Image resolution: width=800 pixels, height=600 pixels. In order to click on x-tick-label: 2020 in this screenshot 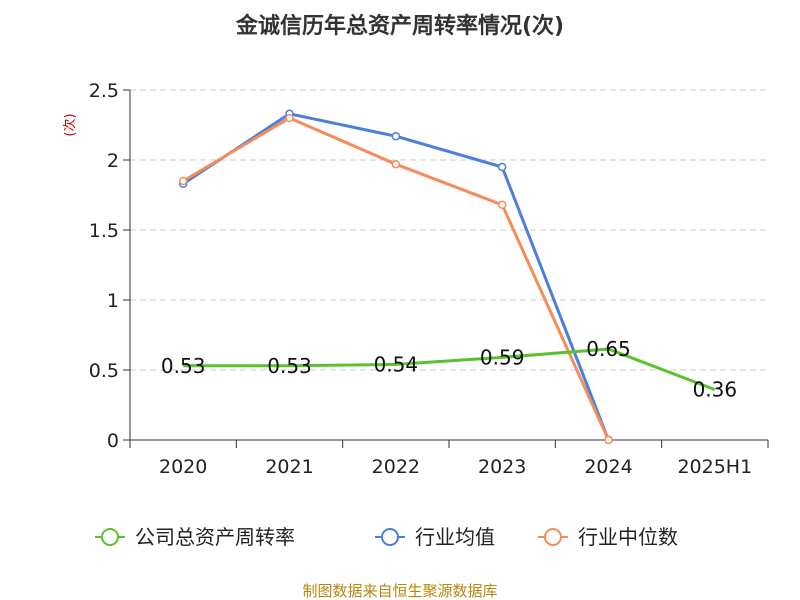, I will do `click(183, 467)`.